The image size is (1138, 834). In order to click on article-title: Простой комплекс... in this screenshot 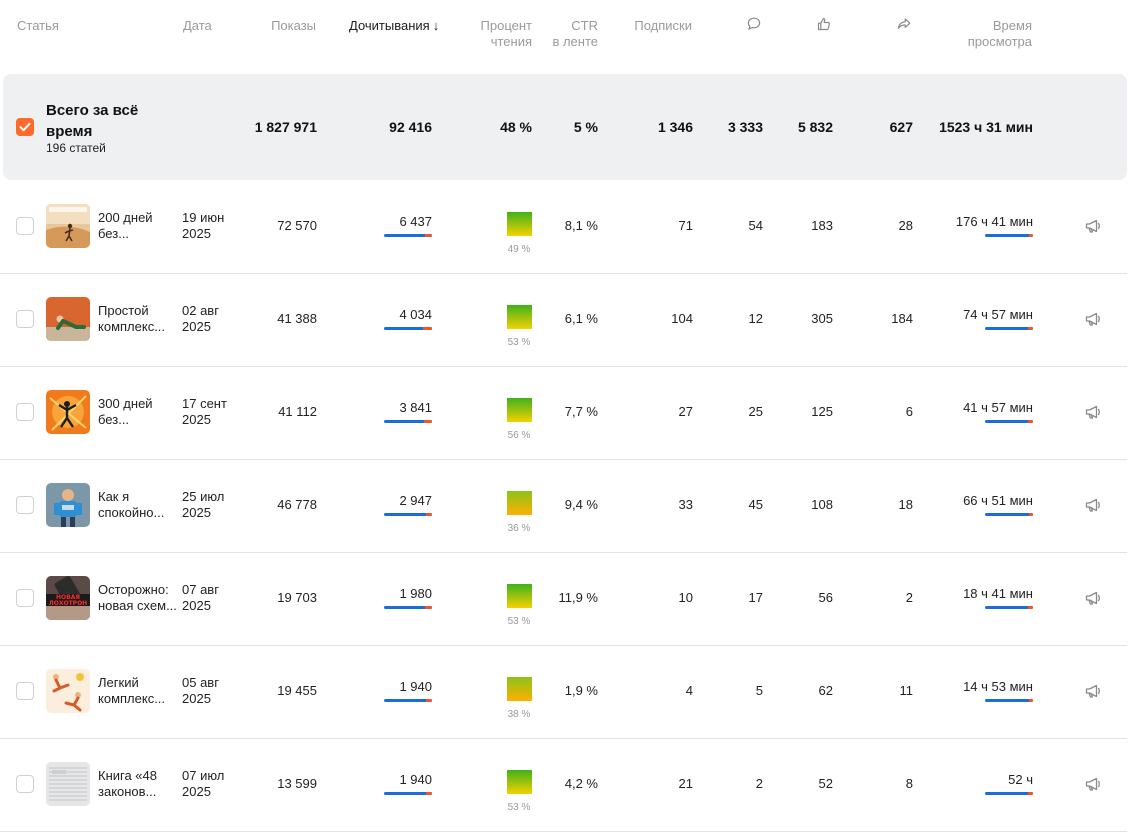, I will do `click(138, 319)`.